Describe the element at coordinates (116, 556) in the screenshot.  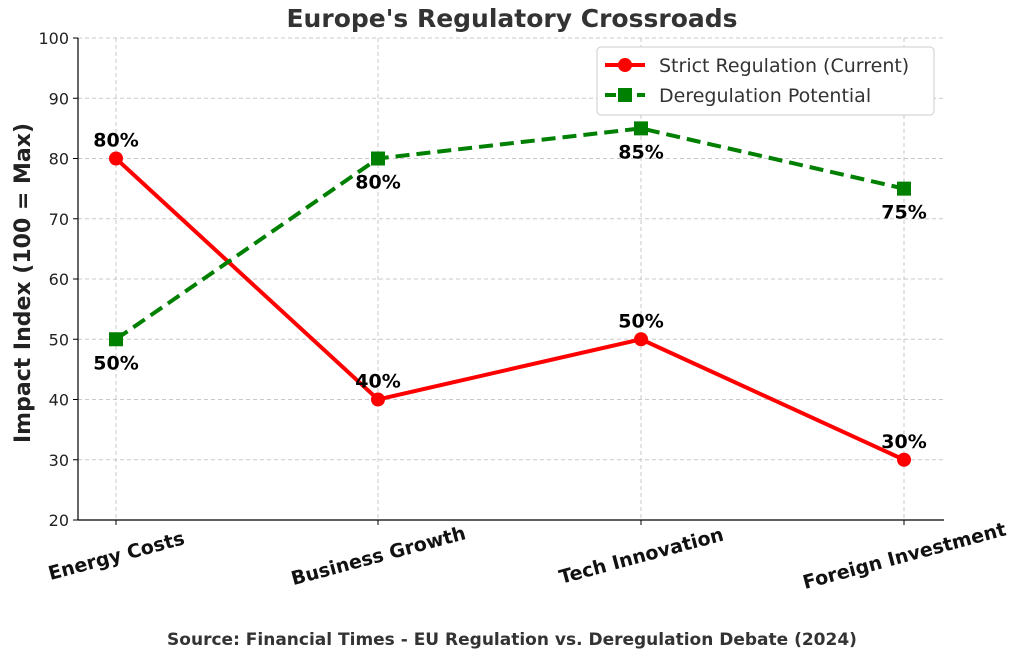
I see `x-tick-label: Energy Costs` at that location.